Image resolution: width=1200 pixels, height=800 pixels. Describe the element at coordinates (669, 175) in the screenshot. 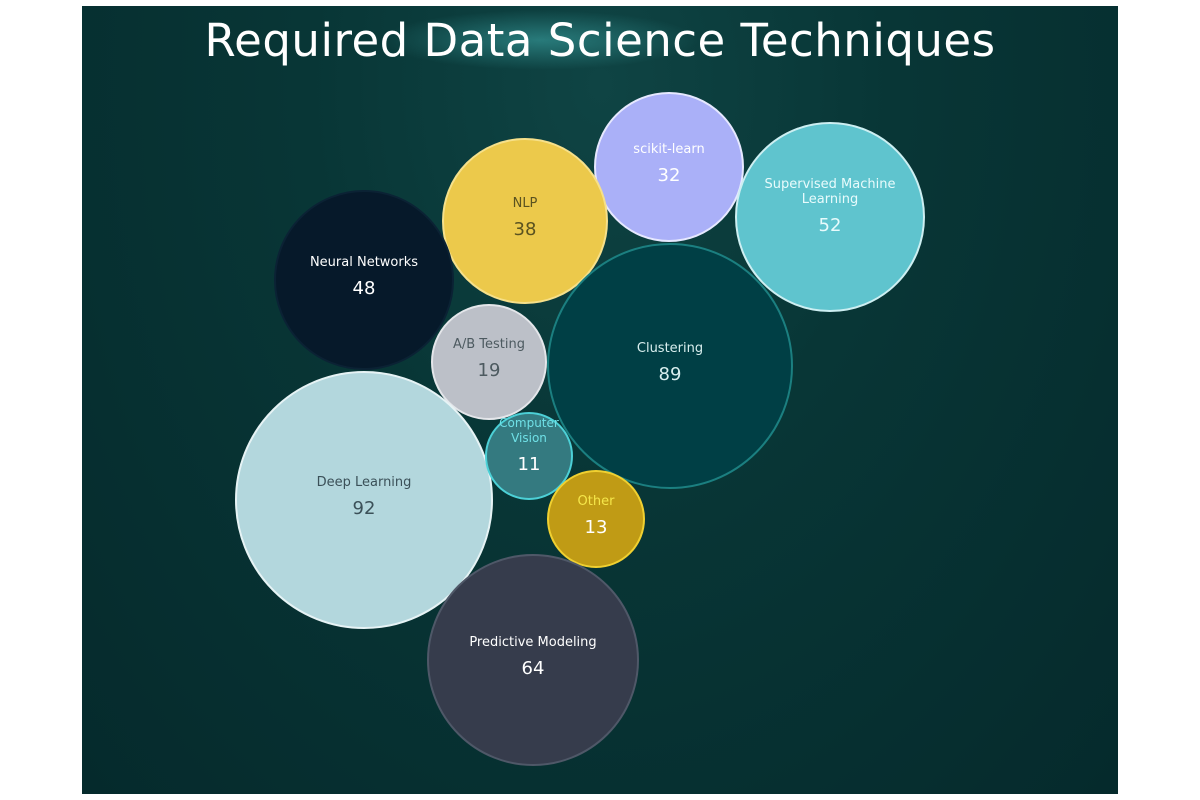

I see `bubble-value: 32` at that location.